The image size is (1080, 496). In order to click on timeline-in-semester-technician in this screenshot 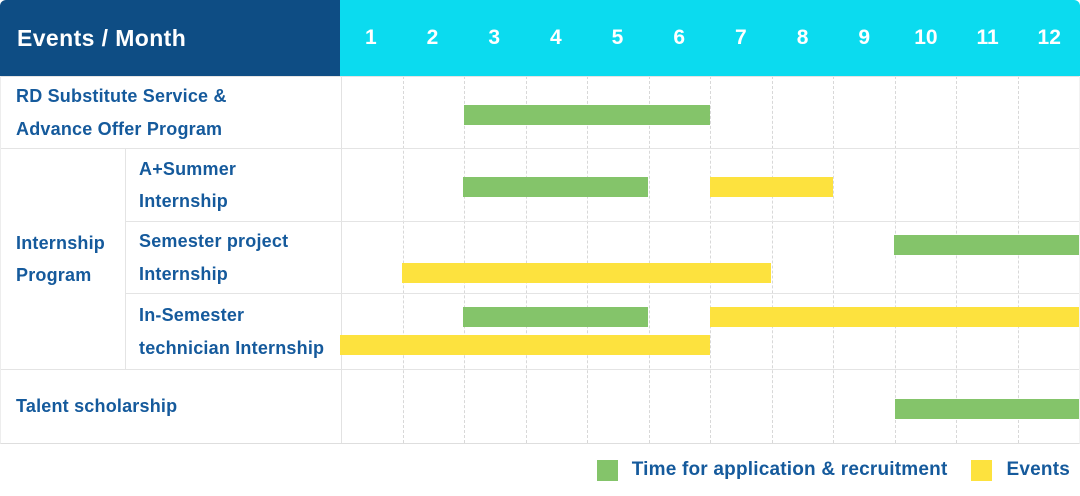, I will do `click(709, 331)`.